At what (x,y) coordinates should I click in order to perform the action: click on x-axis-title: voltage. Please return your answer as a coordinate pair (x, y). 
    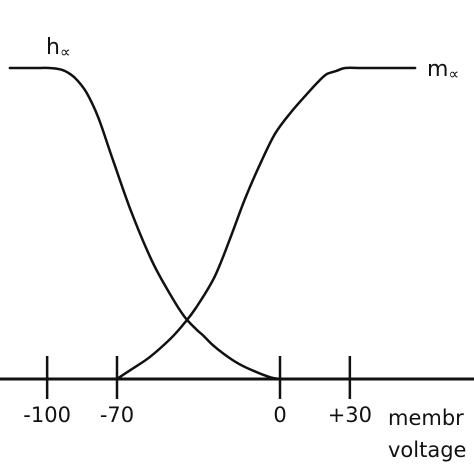
    Looking at the image, I should click on (427, 450).